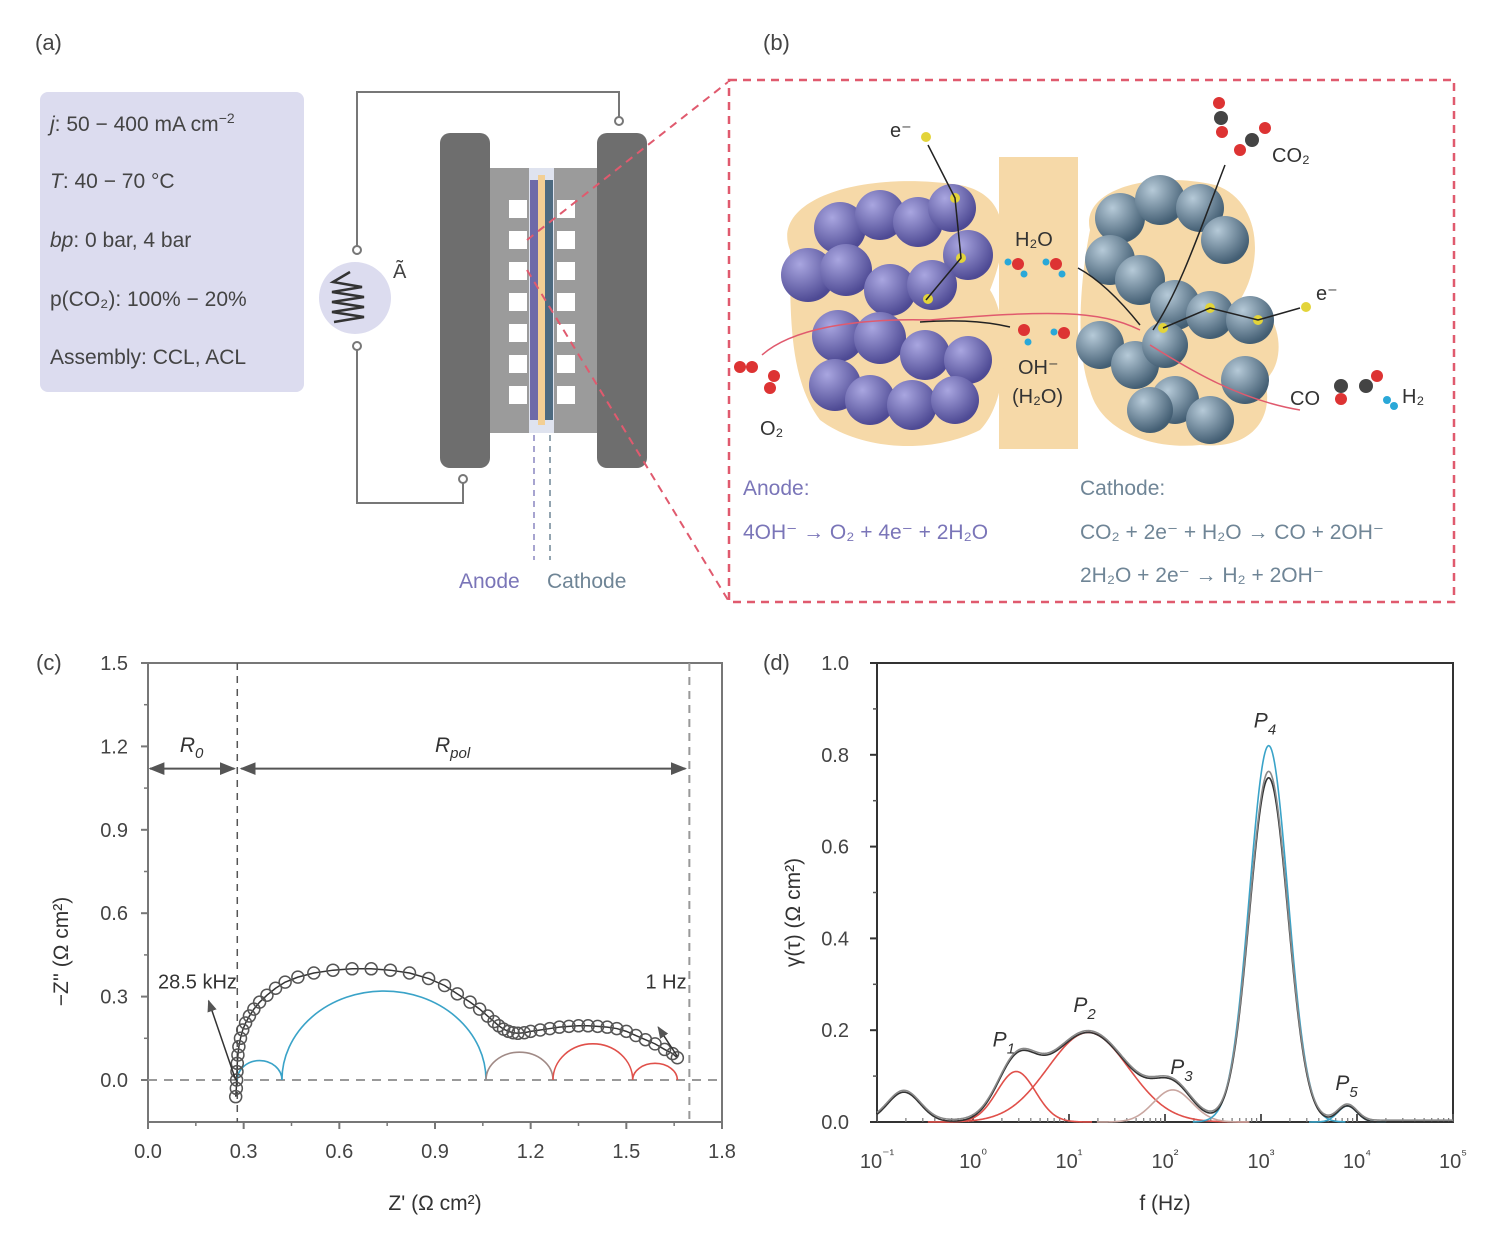 Image resolution: width=1494 pixels, height=1233 pixels. What do you see at coordinates (1034, 240) in the screenshot?
I see `h2o-label: H₂O` at bounding box center [1034, 240].